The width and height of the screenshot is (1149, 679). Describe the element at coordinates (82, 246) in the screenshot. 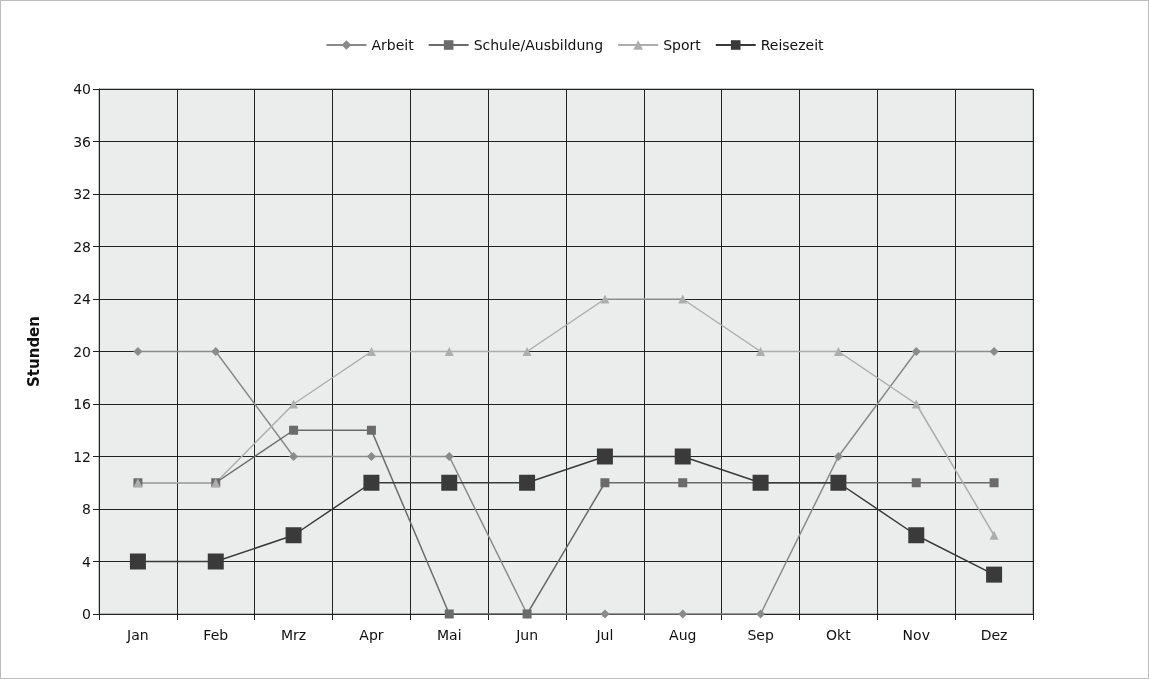

I see `y-tick-label: 28` at that location.